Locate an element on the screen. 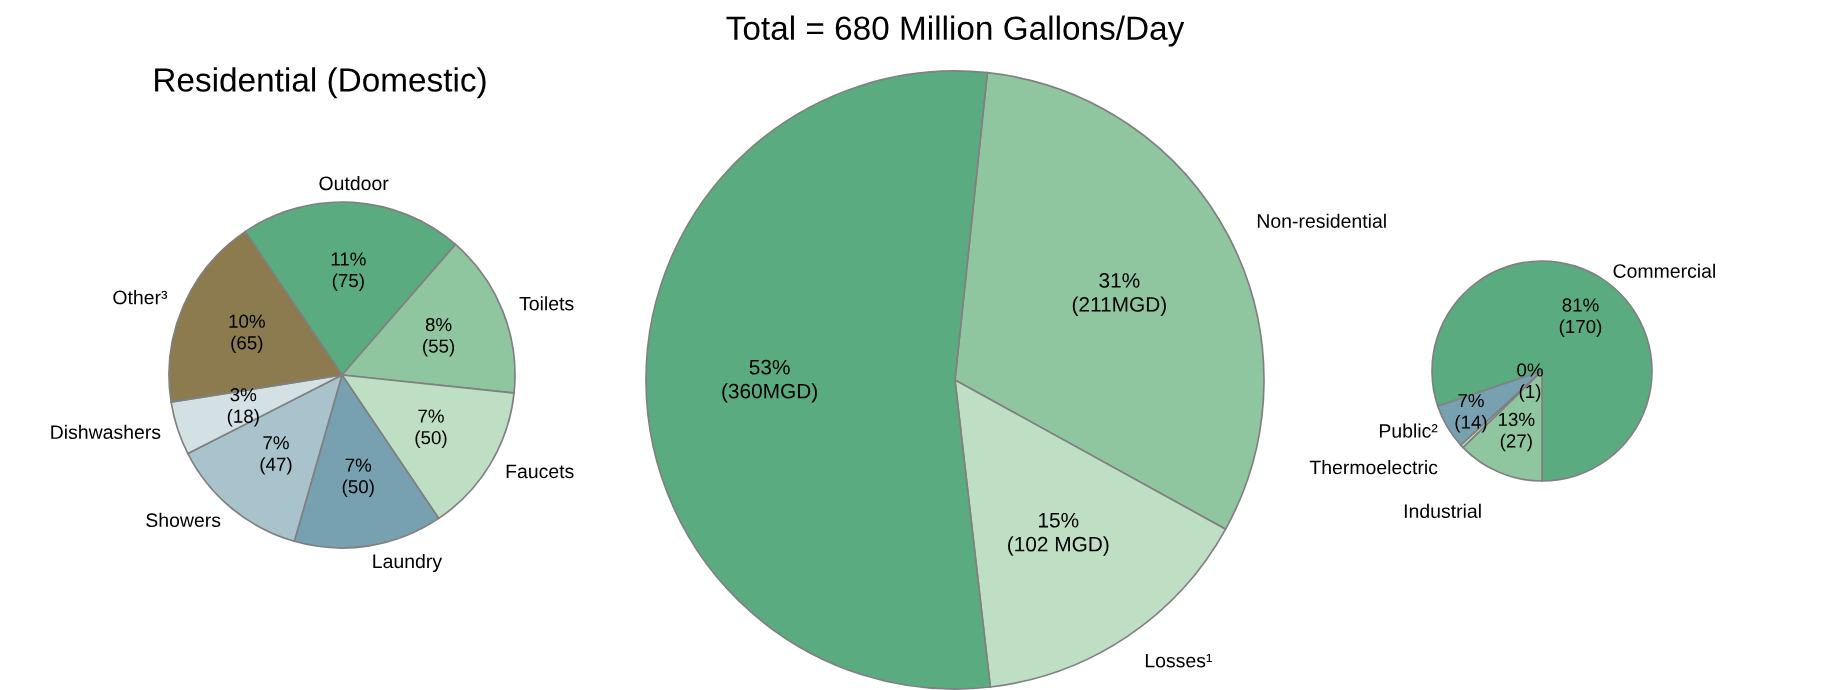 This screenshot has height=690, width=1848. chart-title: Total = 680 Million Gallons/Day is located at coordinates (955, 31).